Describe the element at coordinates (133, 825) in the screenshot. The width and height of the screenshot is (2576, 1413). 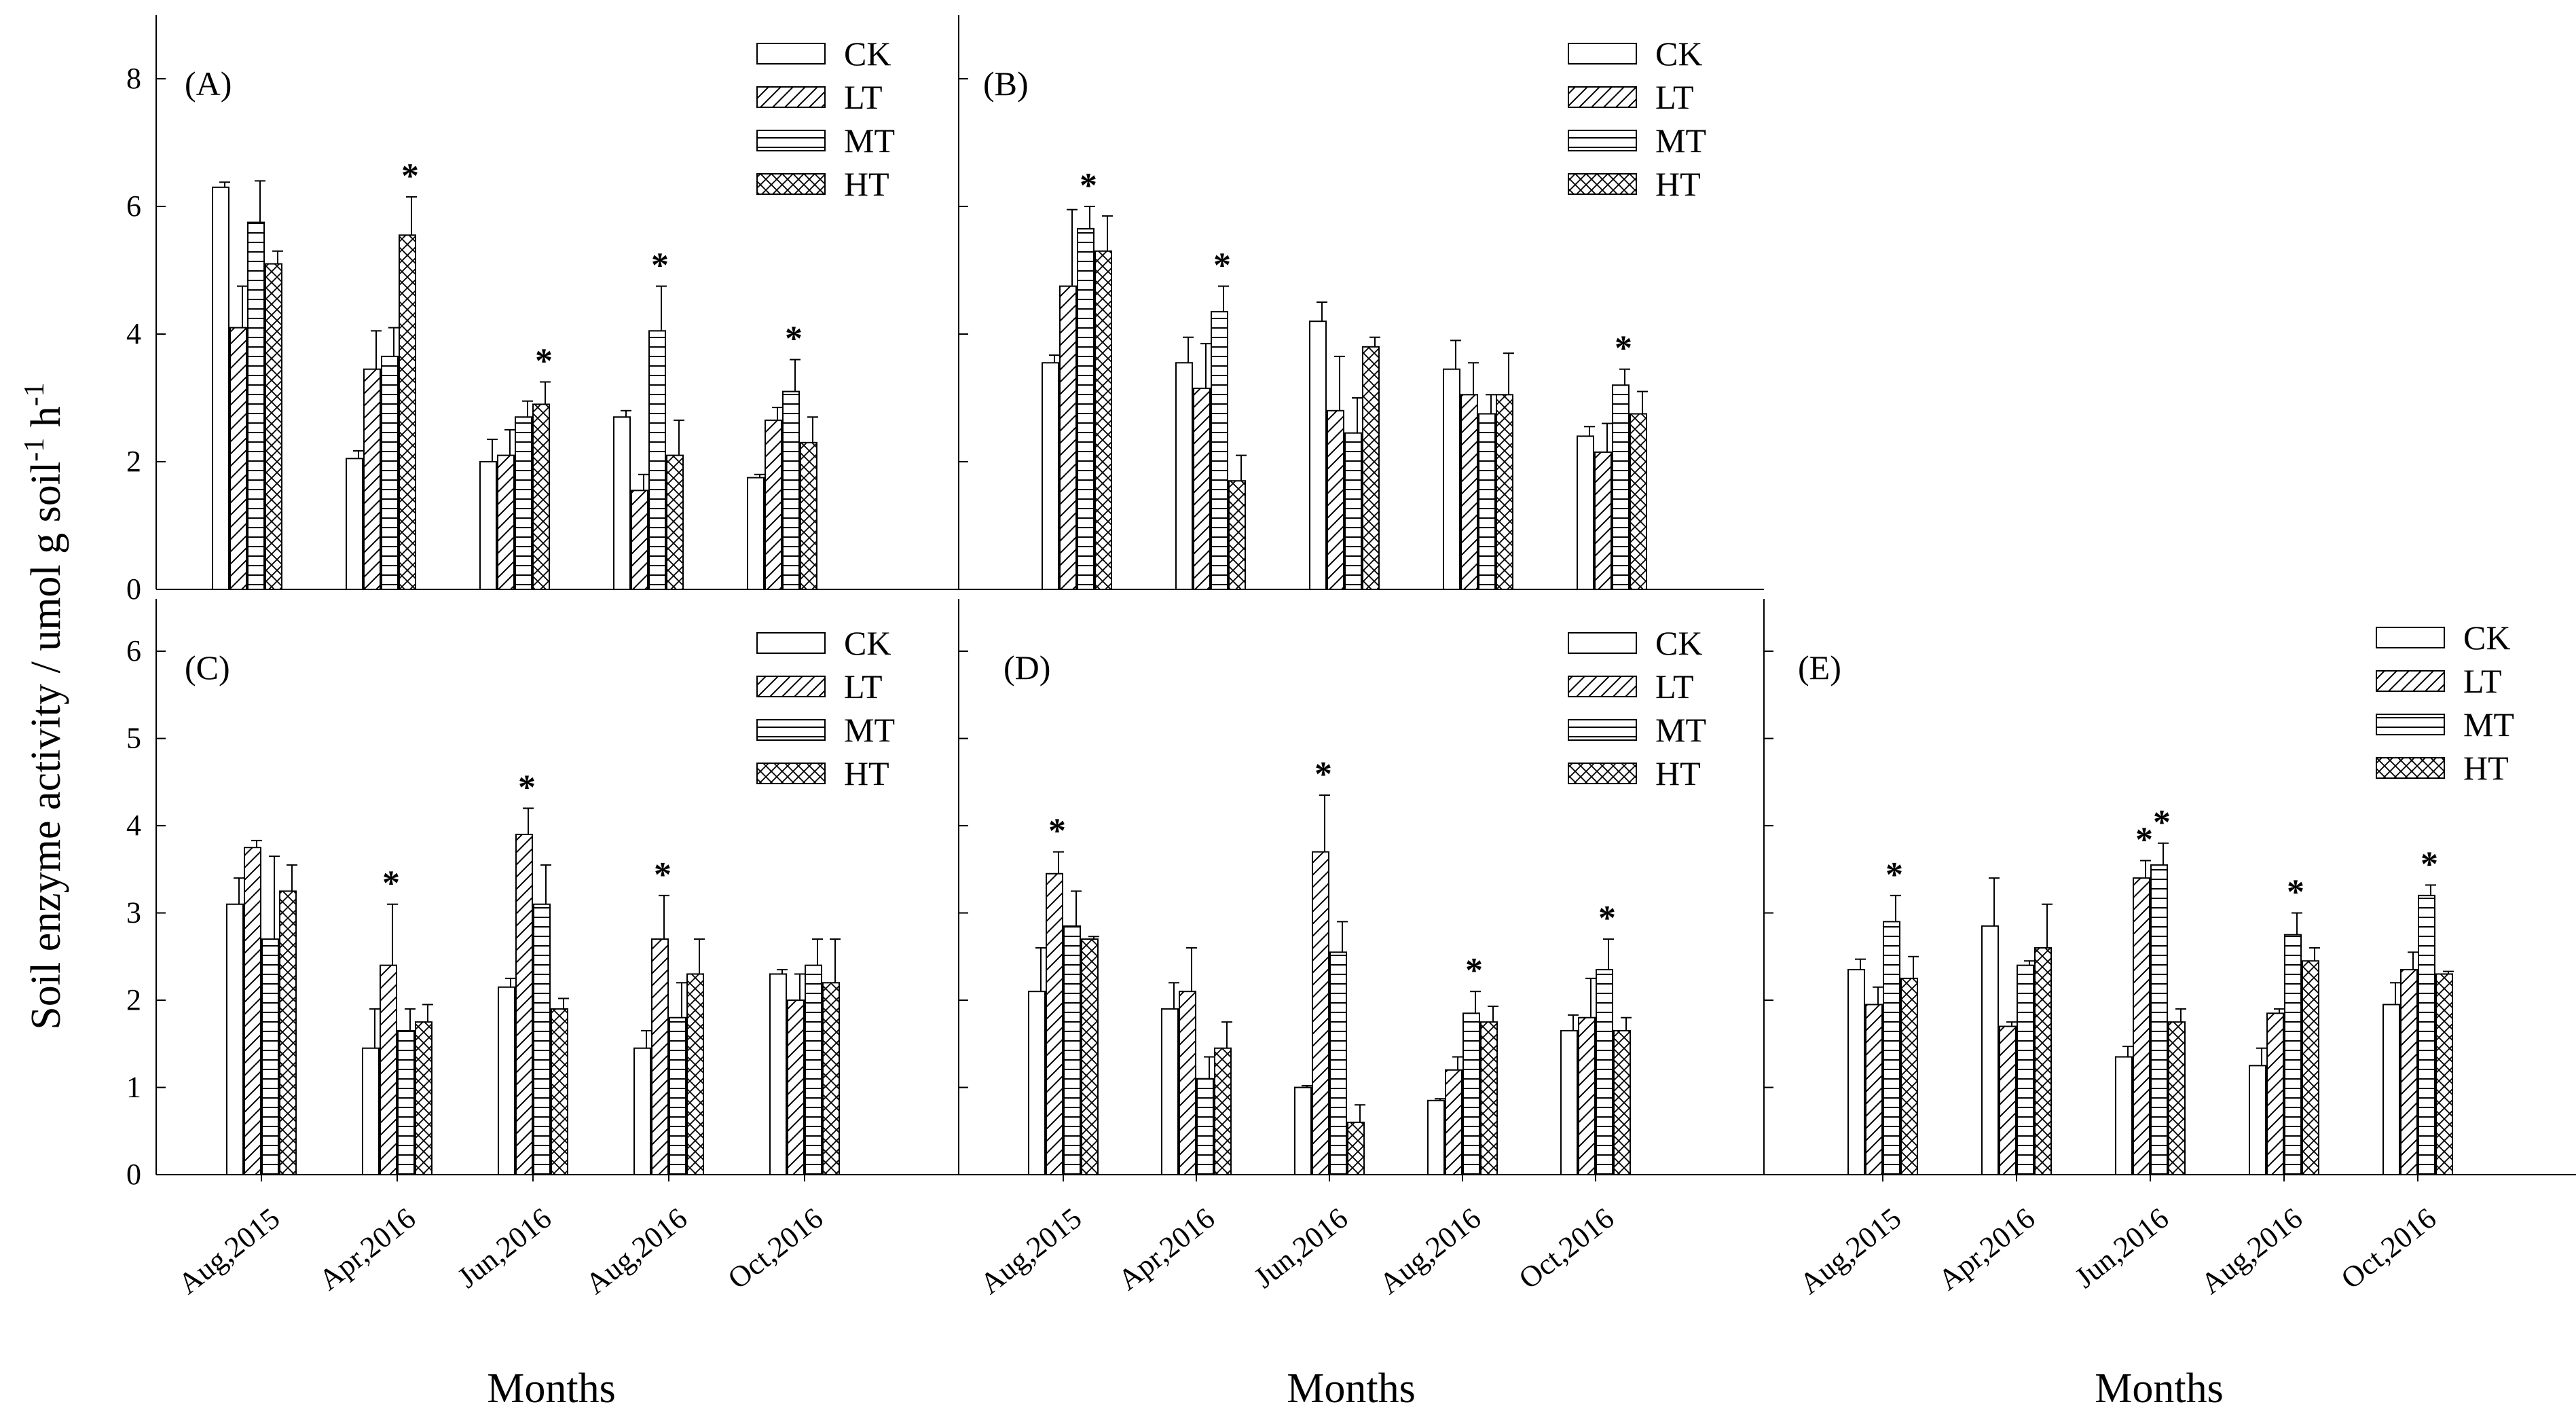
I see `y-tick-label: 4` at that location.